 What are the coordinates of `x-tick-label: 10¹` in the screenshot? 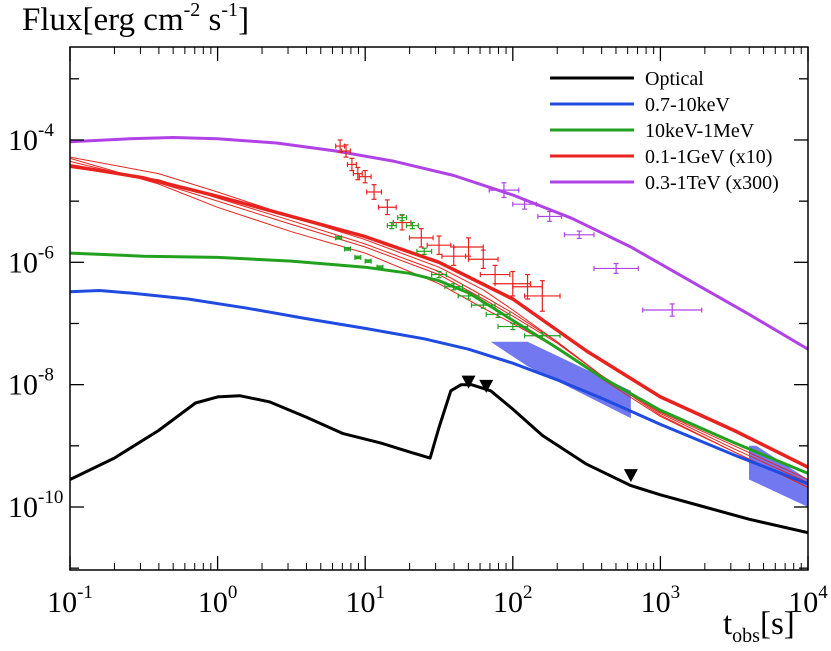 It's located at (365, 600).